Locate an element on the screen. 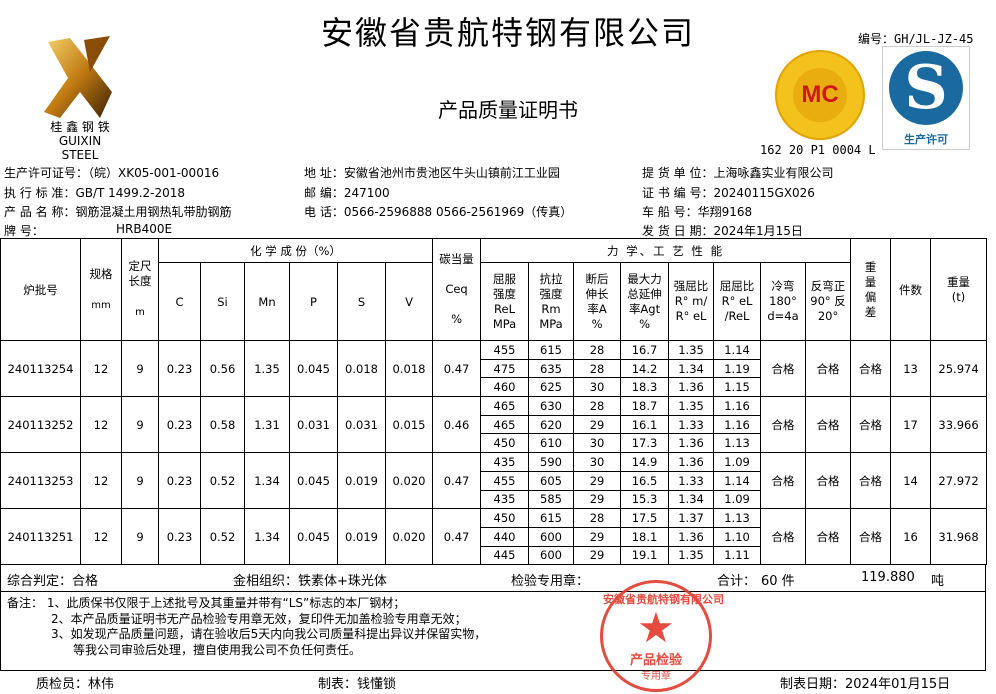  v-content: 0.020 is located at coordinates (409, 481).